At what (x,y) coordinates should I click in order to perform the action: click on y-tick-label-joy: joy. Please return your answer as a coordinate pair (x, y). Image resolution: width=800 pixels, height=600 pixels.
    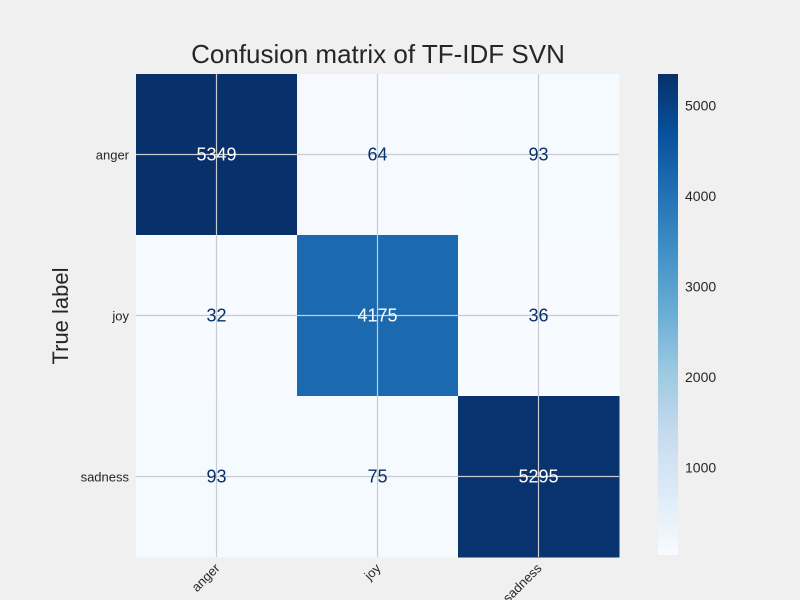
    Looking at the image, I should click on (120, 316).